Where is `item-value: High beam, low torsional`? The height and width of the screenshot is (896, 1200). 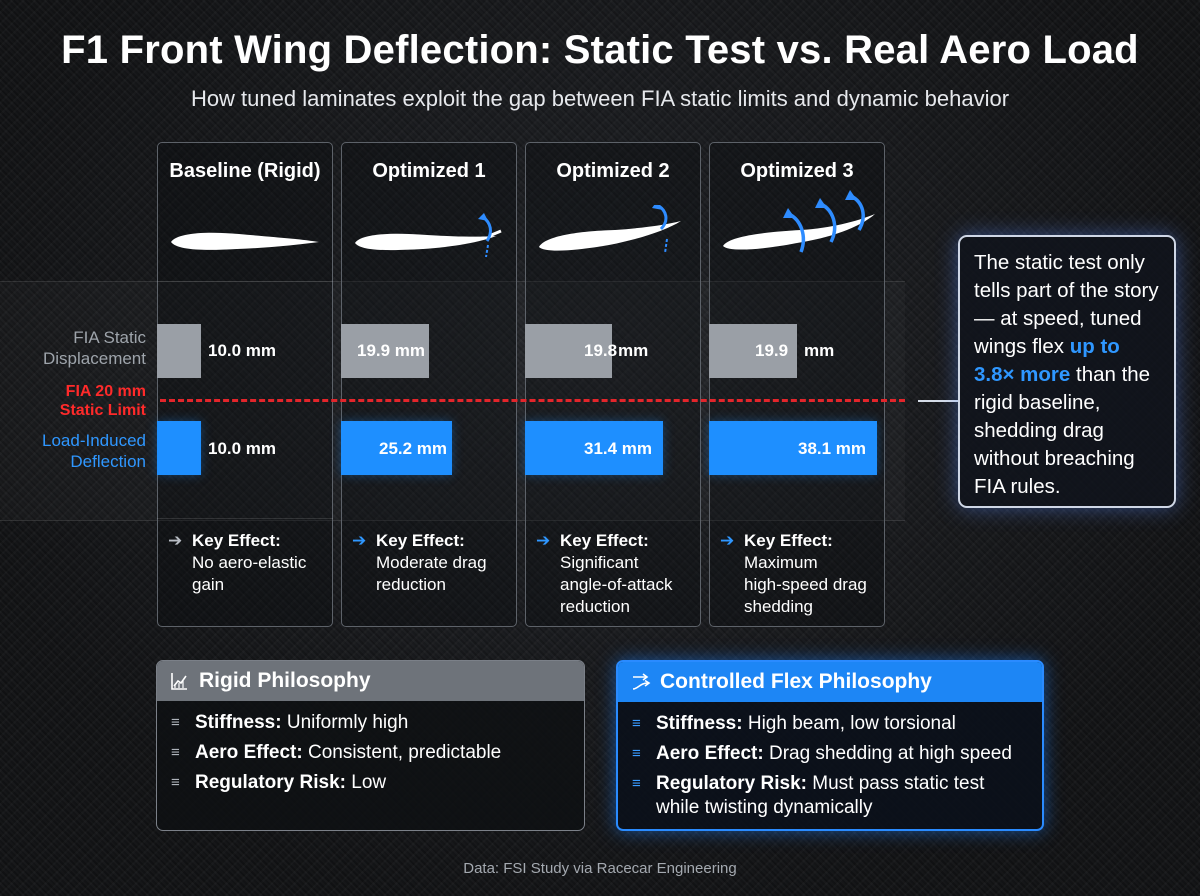 item-value: High beam, low torsional is located at coordinates (851, 723).